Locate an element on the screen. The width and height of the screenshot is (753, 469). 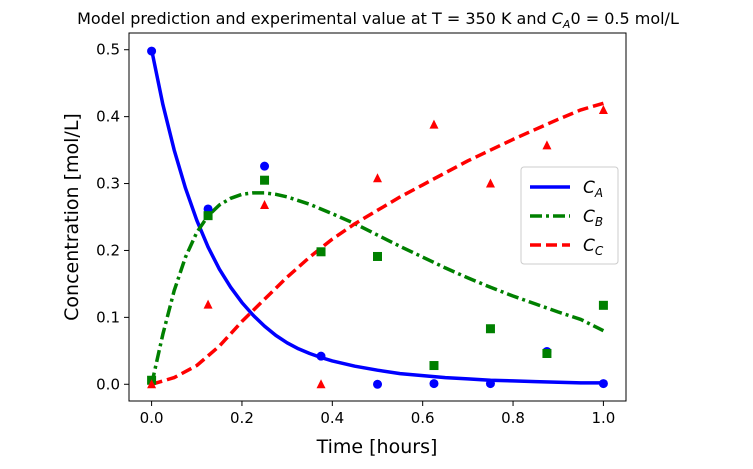
x-tick-label: 0.6 is located at coordinates (423, 418).